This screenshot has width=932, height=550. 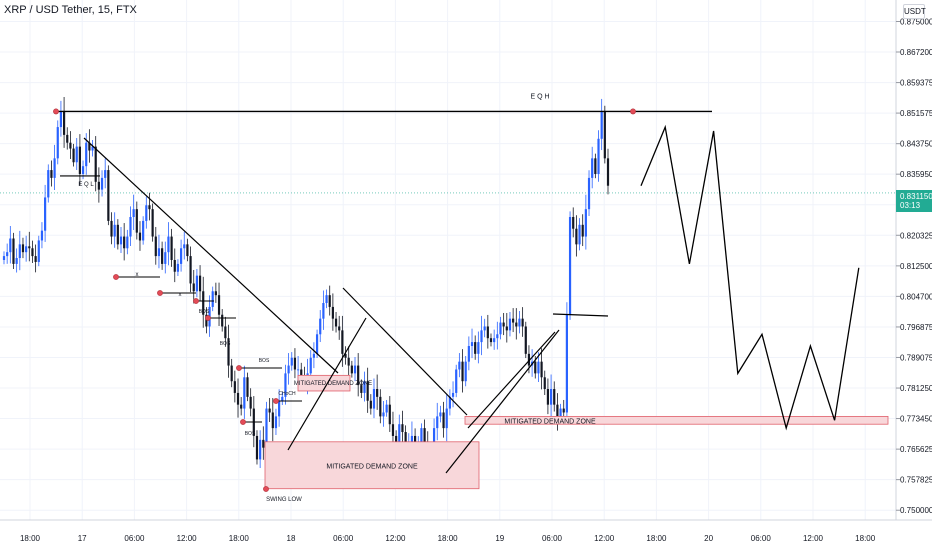 I want to click on trendline-up, so click(x=327, y=384).